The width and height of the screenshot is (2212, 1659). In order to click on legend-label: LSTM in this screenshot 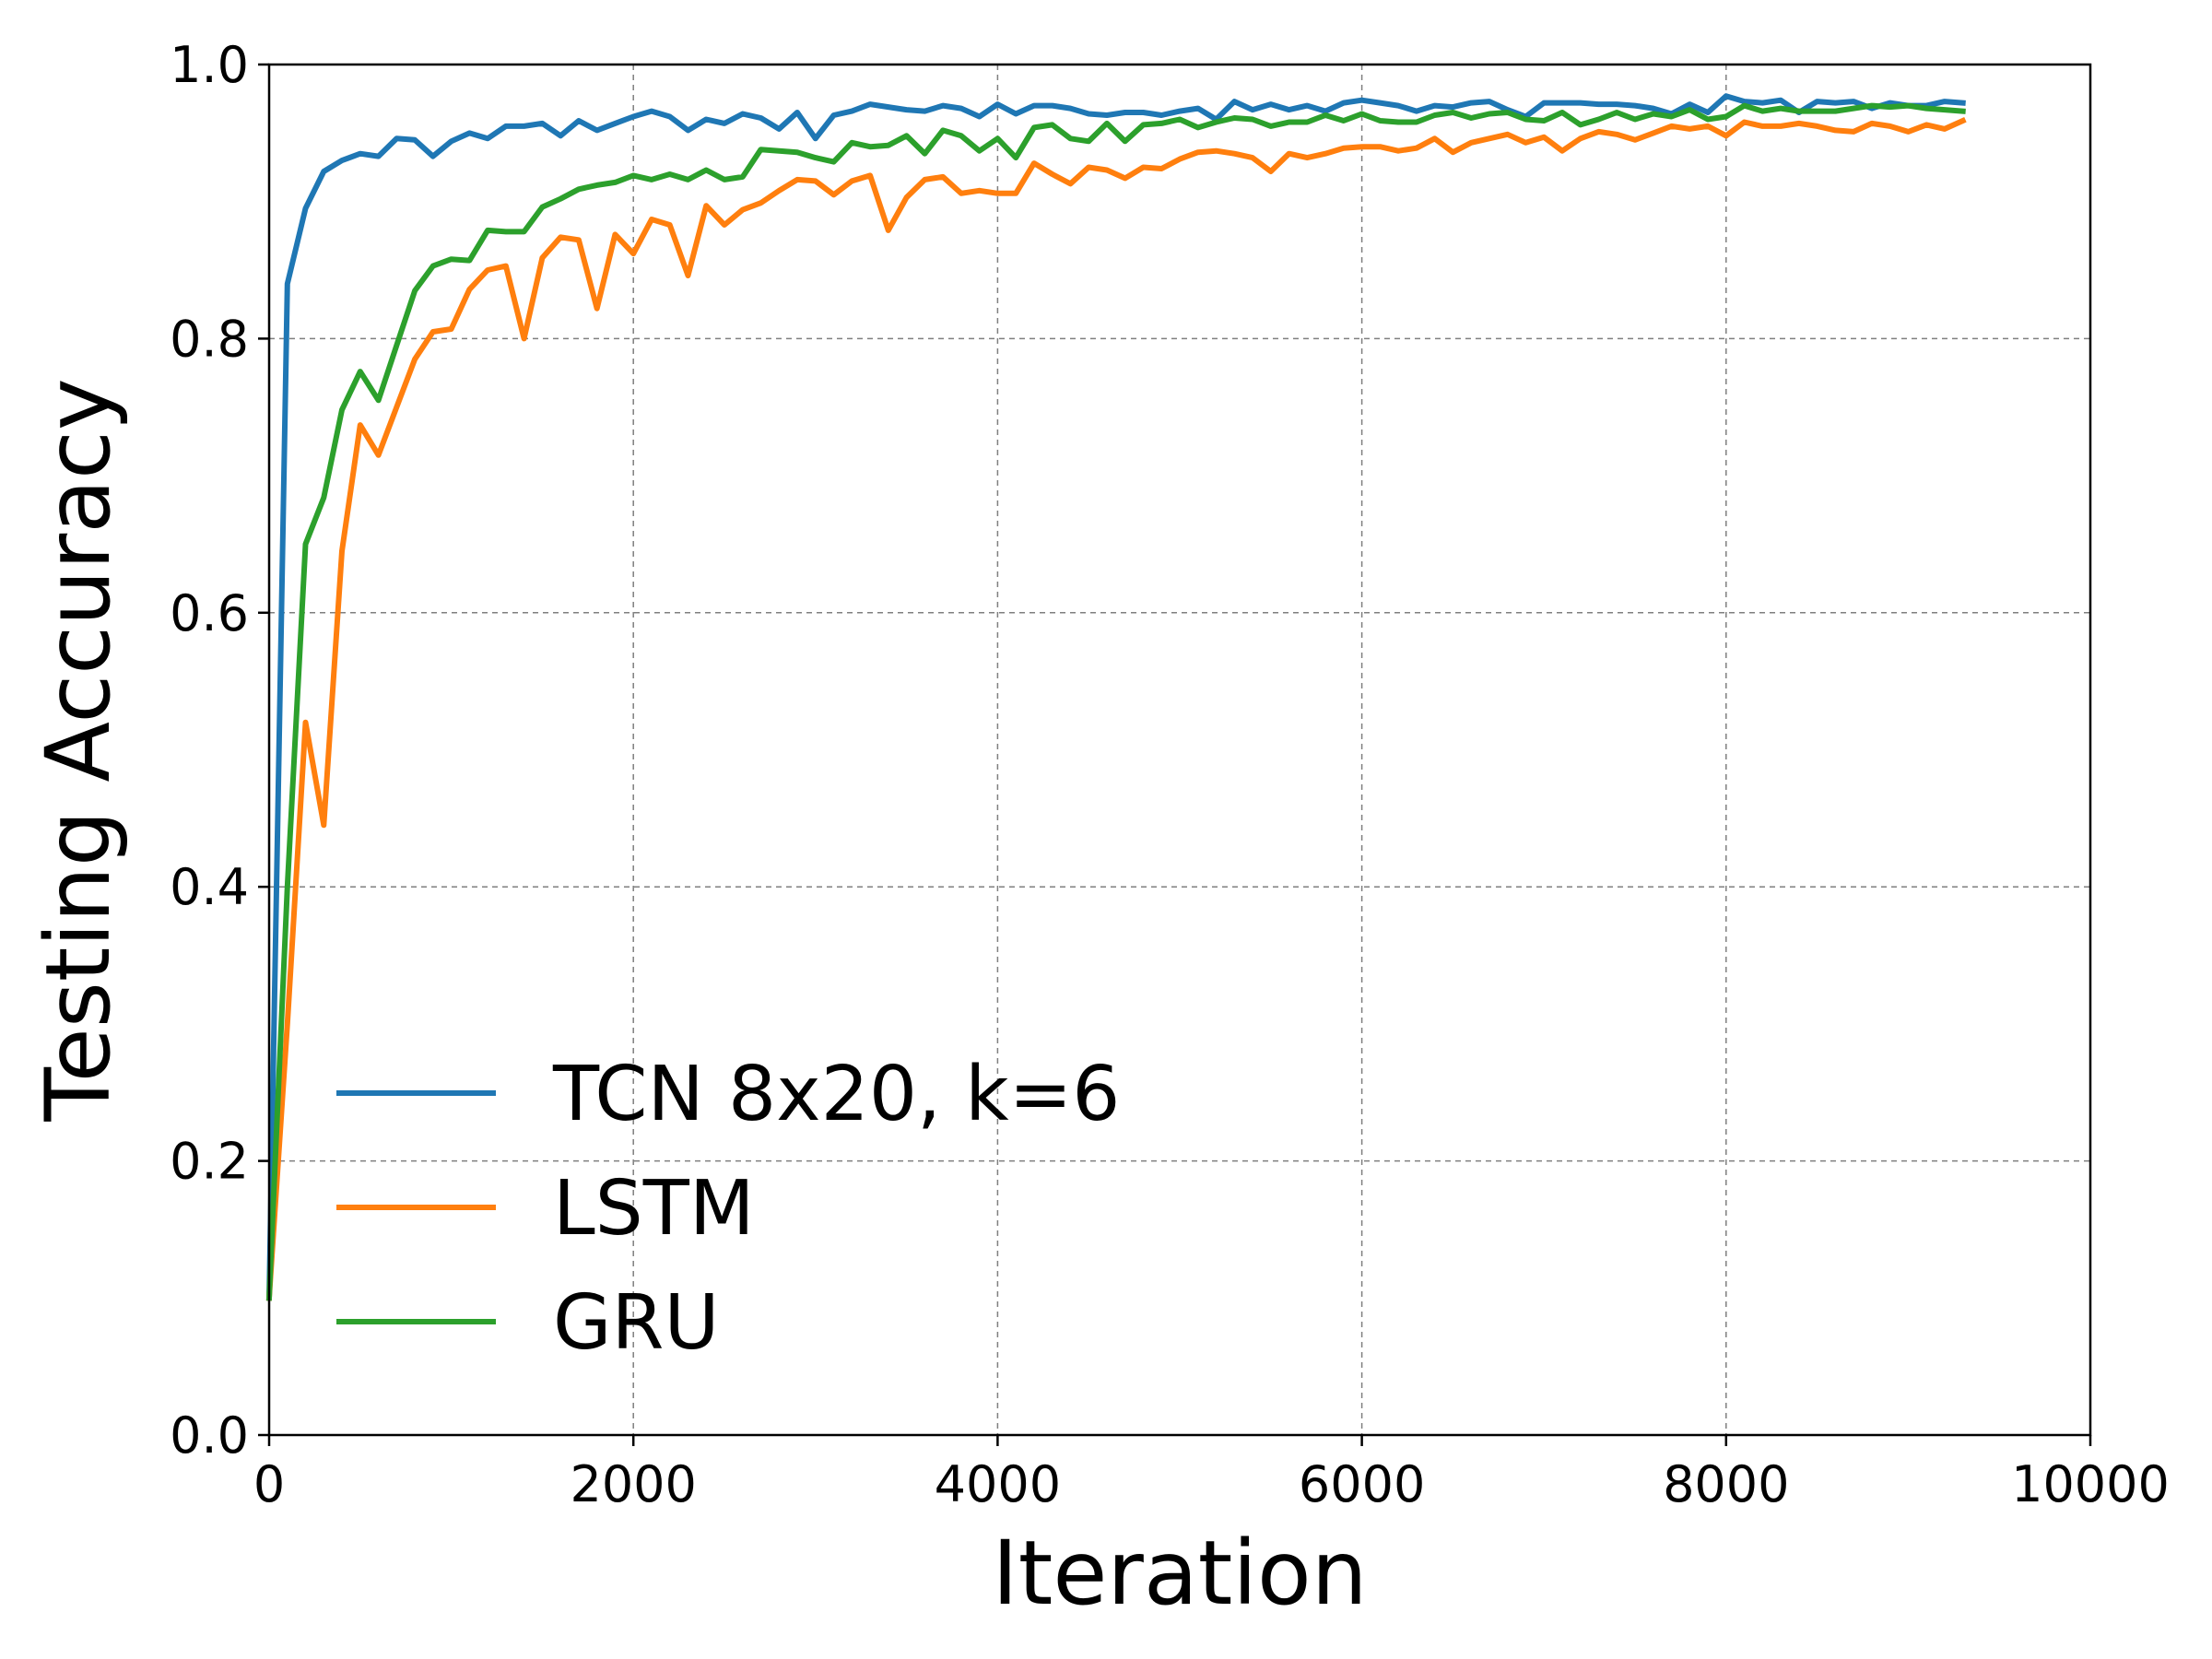, I will do `click(654, 1209)`.